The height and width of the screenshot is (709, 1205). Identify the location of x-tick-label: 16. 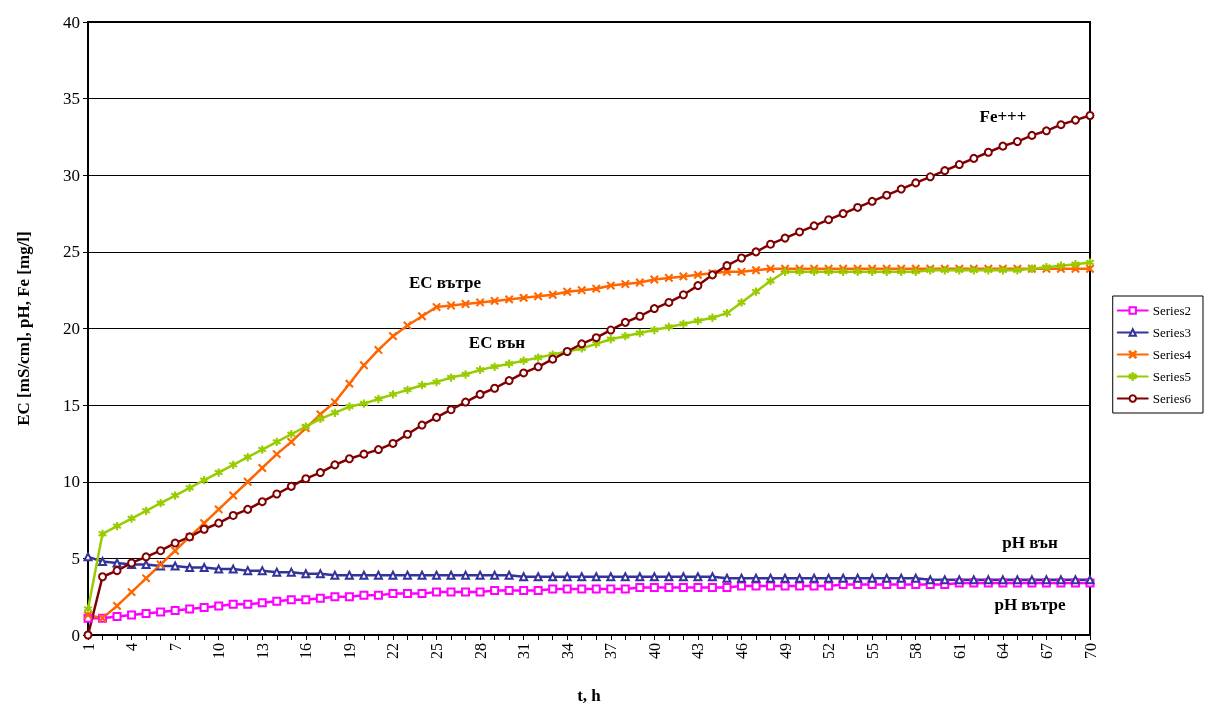
(306, 651).